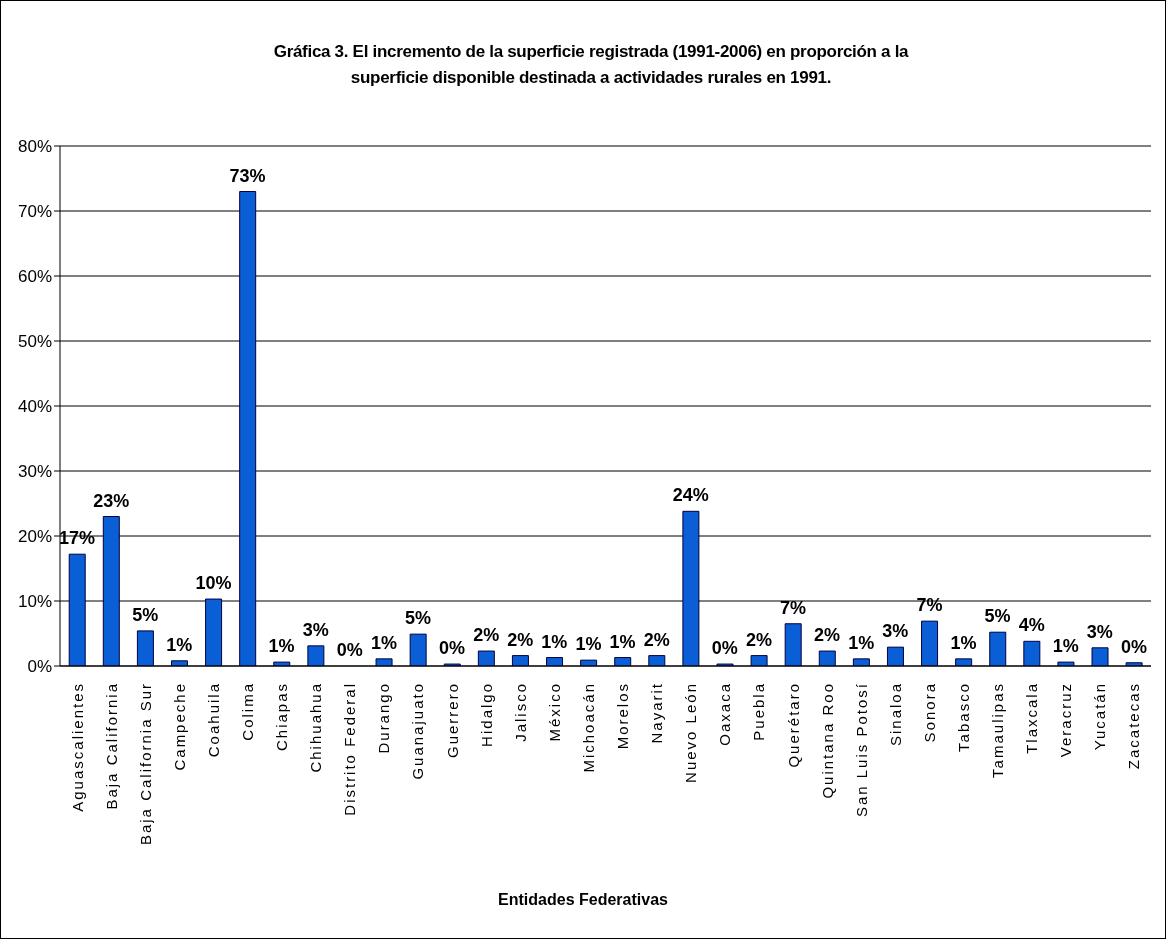 The image size is (1168, 941). Describe the element at coordinates (34, 212) in the screenshot. I see `y-tick-label: 70%` at that location.